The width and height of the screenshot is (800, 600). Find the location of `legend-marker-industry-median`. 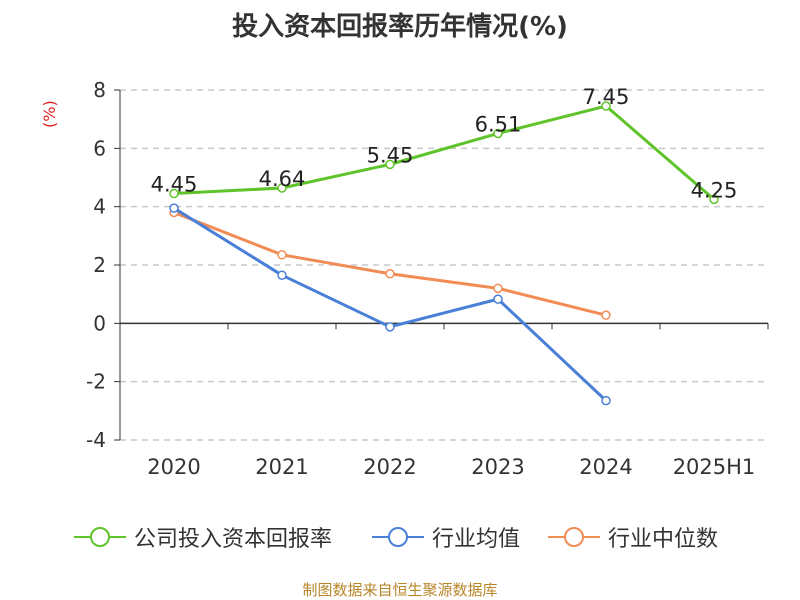

legend-marker-industry-median is located at coordinates (574, 537).